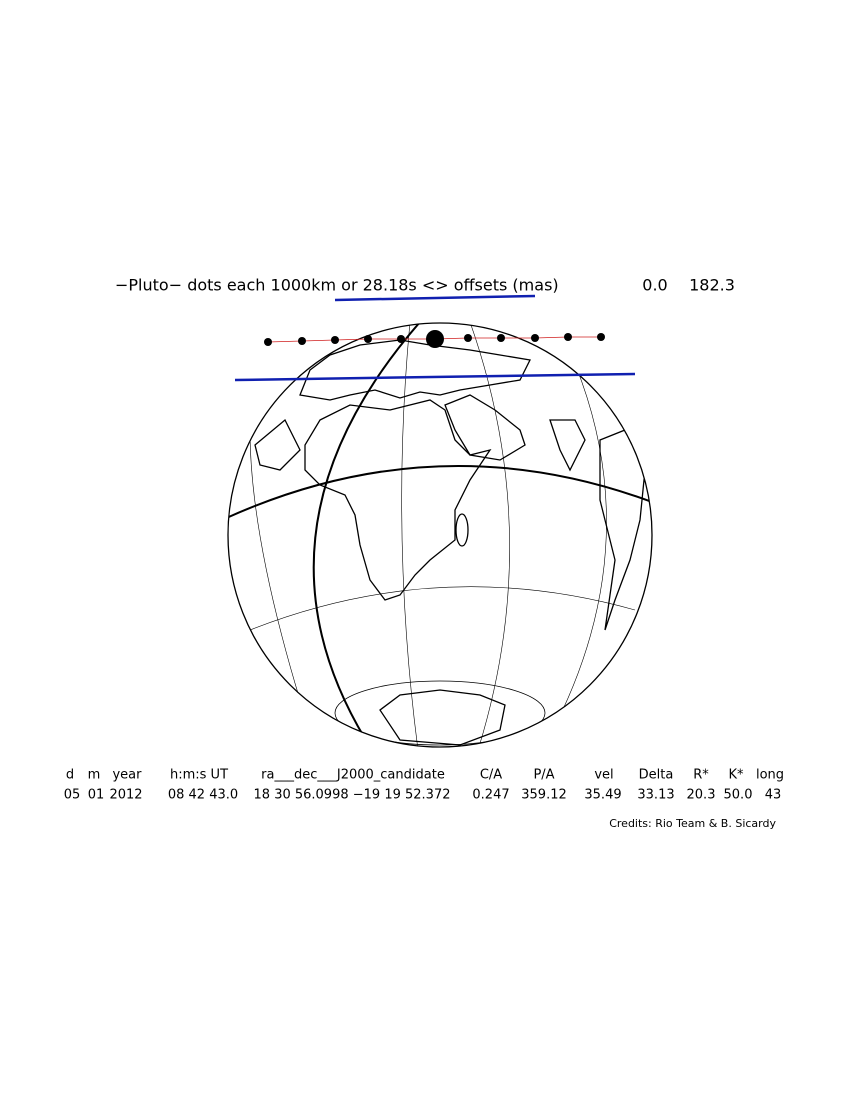 This screenshot has height=1100, width=850. I want to click on table-header: P/A, so click(543, 775).